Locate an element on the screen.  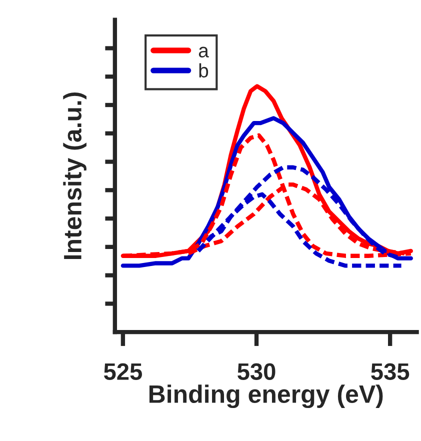
y-axis-title: Intensity (a.u.) is located at coordinates (74, 176).